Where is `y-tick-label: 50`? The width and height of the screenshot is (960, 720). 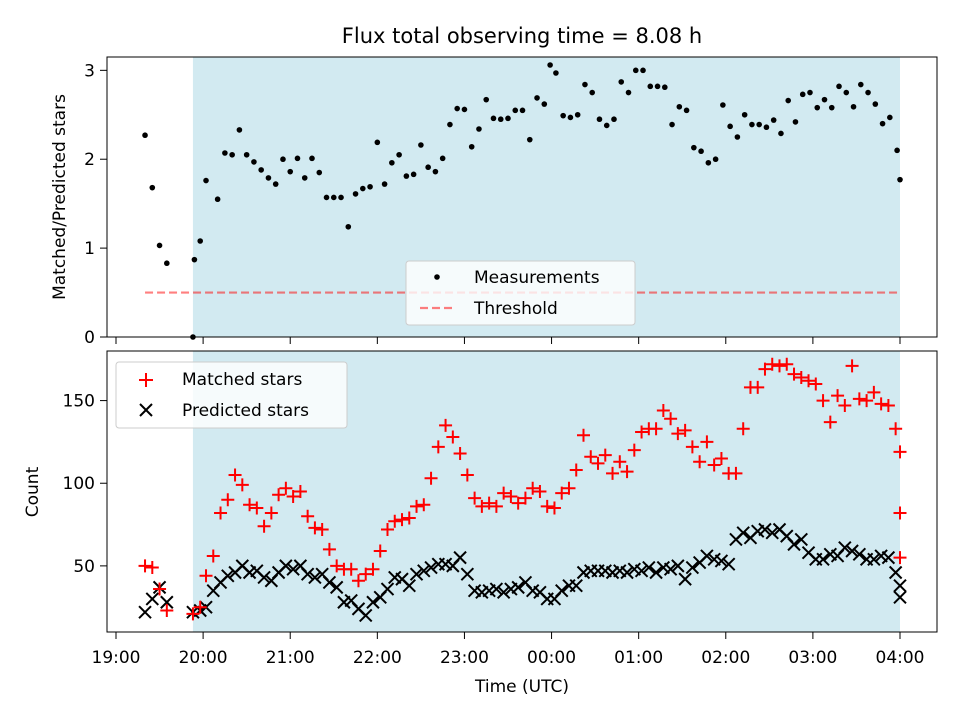 y-tick-label: 50 is located at coordinates (84, 567).